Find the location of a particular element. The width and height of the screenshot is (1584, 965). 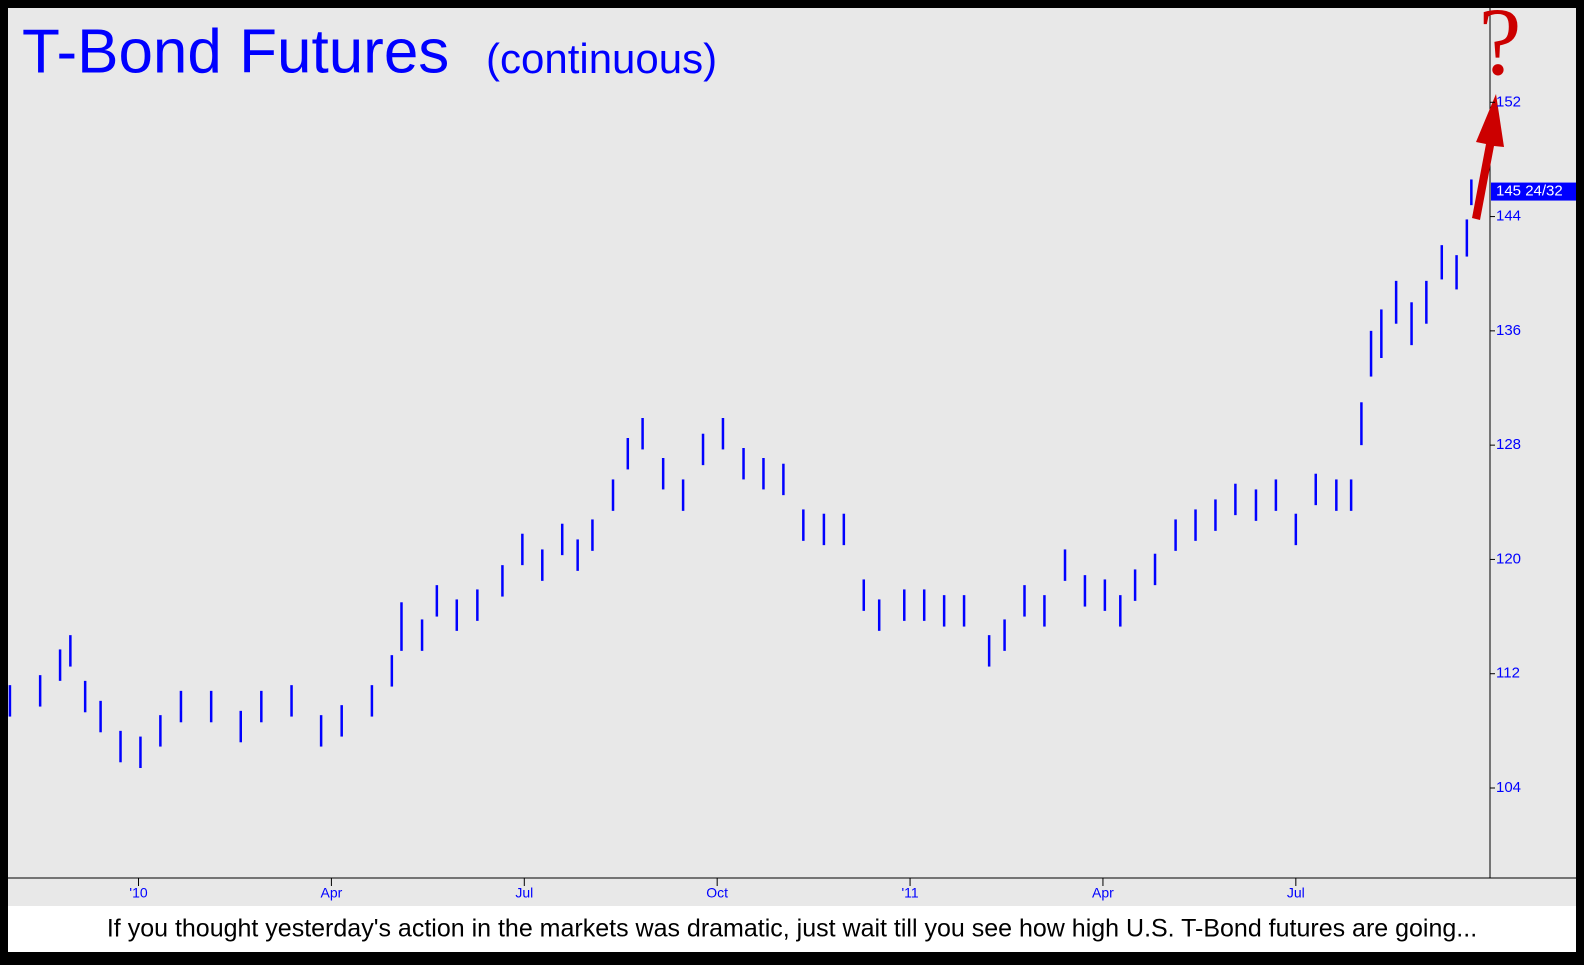

y-tick-label: 152 is located at coordinates (1508, 101).